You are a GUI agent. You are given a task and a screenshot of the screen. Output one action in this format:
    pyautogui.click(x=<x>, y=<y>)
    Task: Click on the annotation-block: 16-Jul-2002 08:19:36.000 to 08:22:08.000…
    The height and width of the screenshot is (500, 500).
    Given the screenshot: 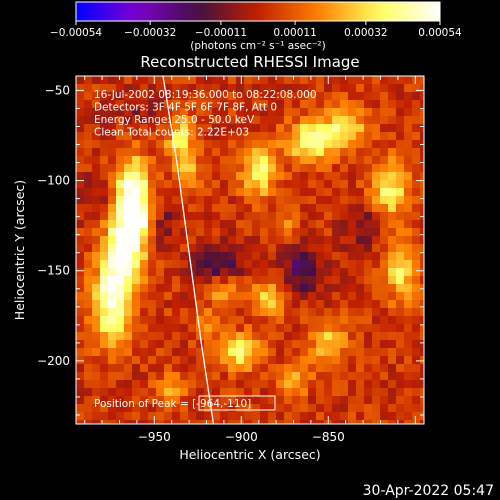 What is the action you would take?
    pyautogui.click(x=205, y=114)
    